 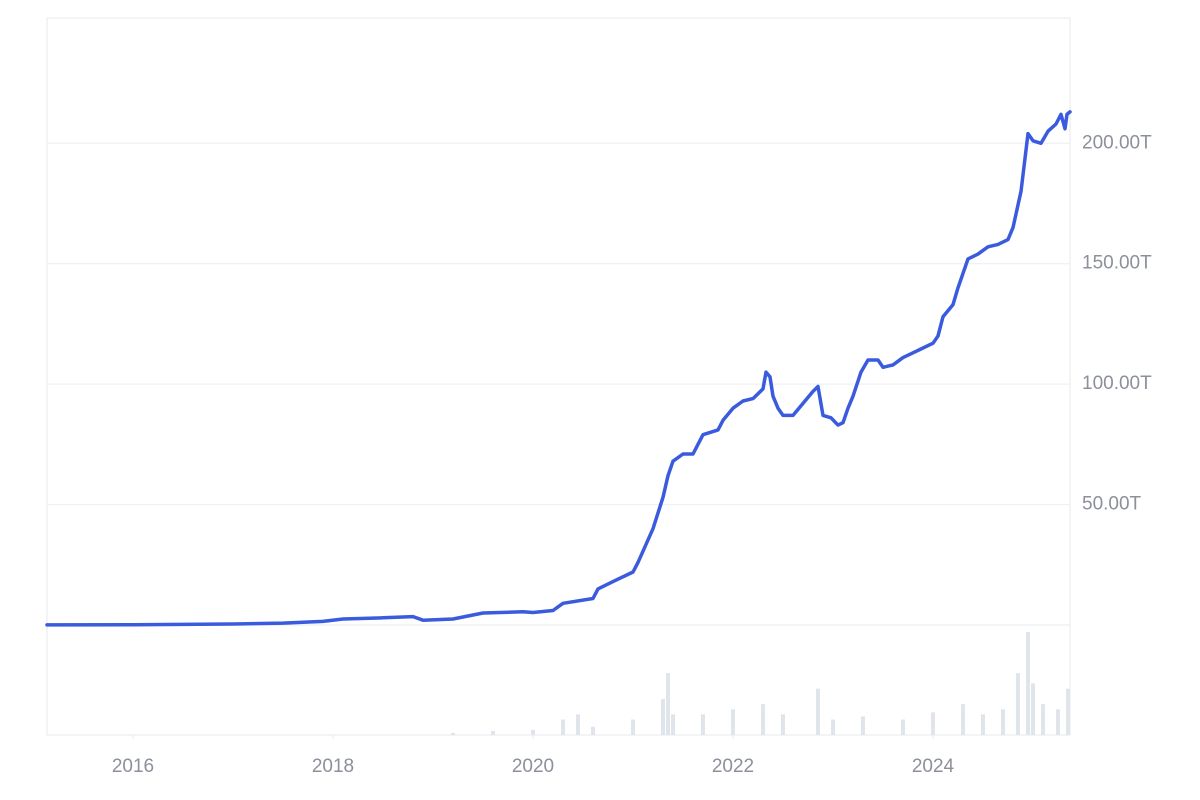 I want to click on y-tick-label: 150.00T, so click(x=1117, y=263).